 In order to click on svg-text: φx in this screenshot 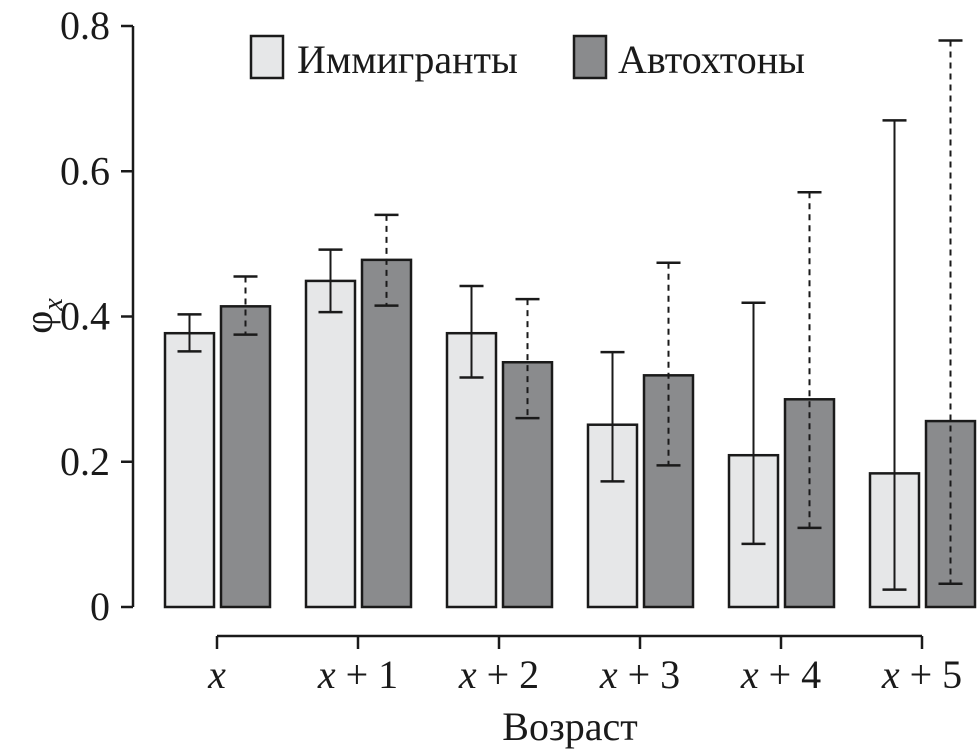, I will do `click(42, 316)`.